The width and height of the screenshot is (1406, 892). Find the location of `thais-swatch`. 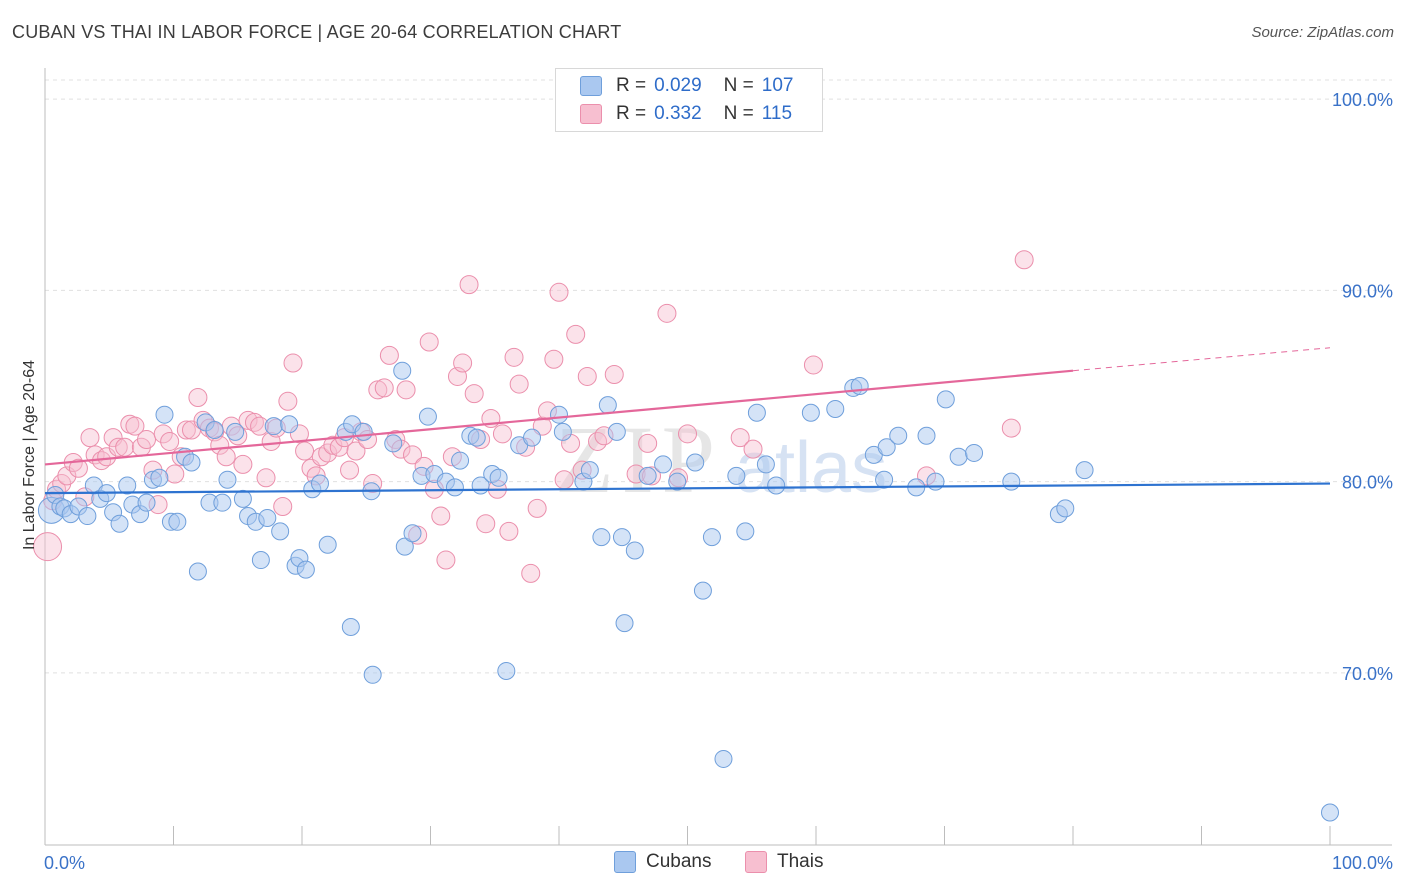

thais-swatch is located at coordinates (591, 114).